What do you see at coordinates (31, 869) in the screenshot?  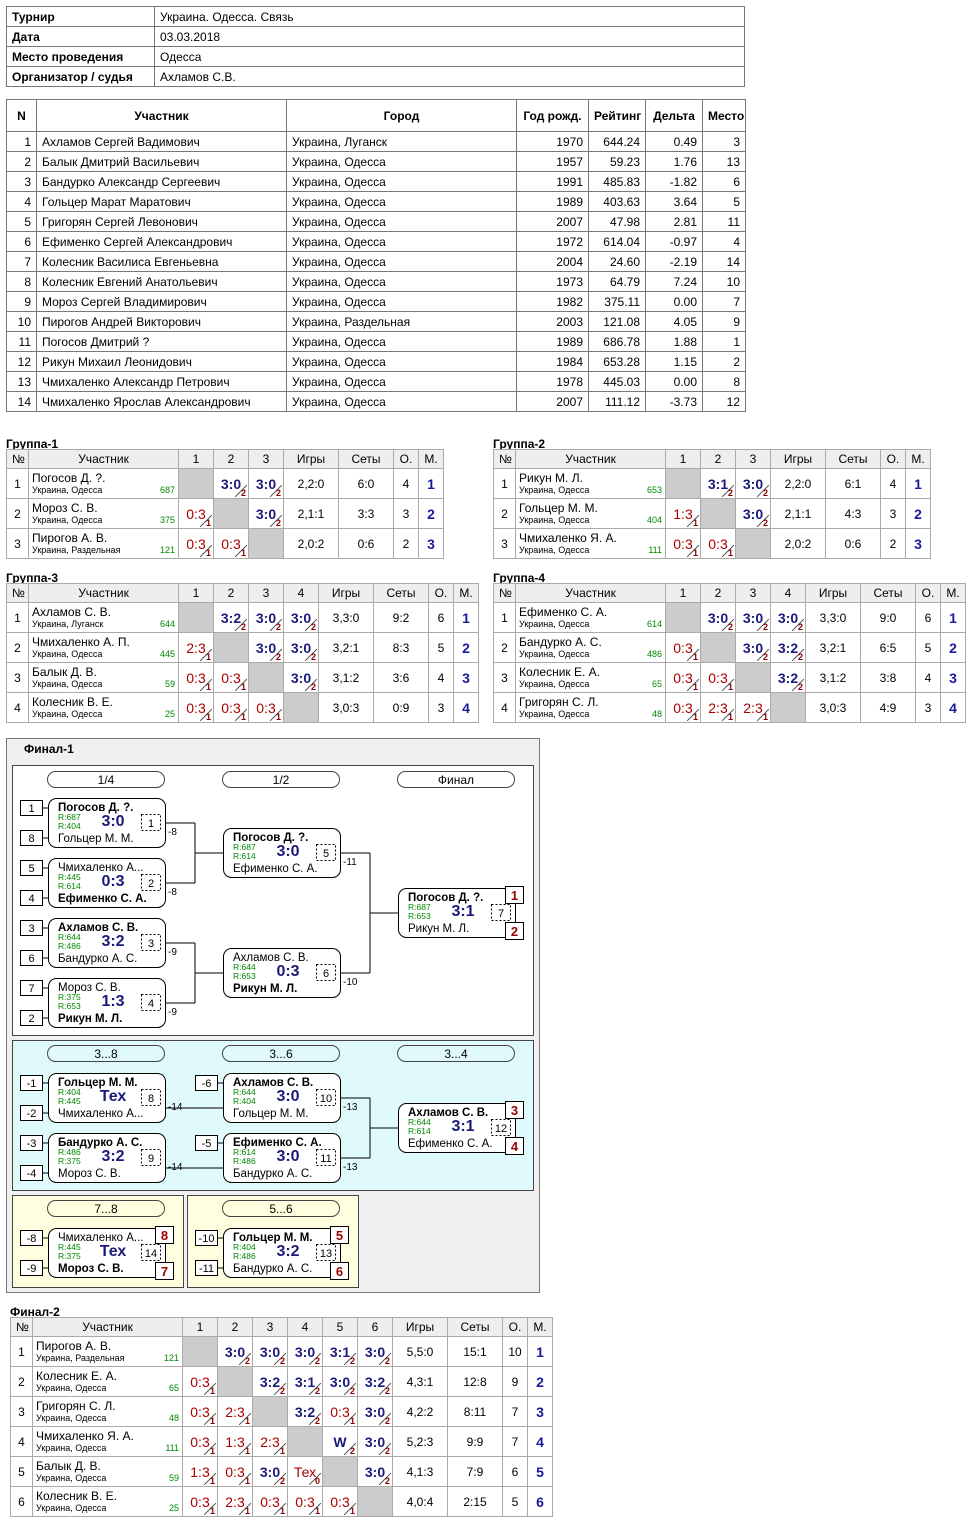 I see `seed: 5` at bounding box center [31, 869].